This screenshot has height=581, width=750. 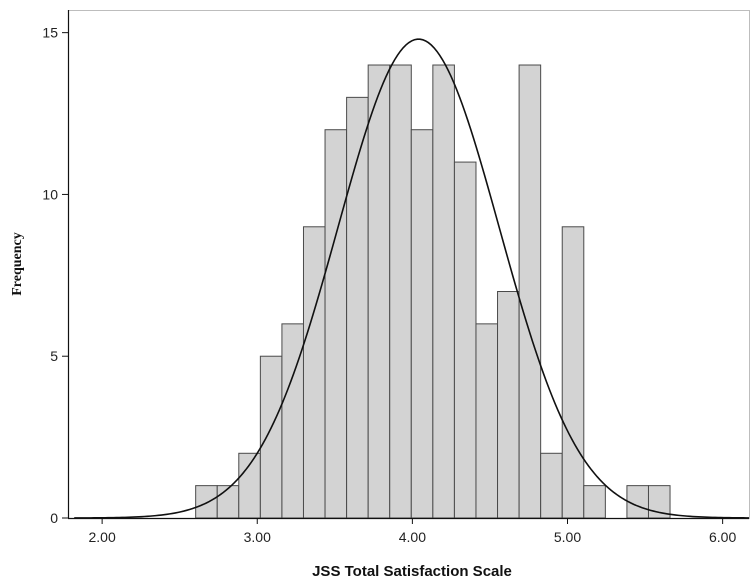 What do you see at coordinates (567, 537) in the screenshot?
I see `x-tick-label-3: 5.00` at bounding box center [567, 537].